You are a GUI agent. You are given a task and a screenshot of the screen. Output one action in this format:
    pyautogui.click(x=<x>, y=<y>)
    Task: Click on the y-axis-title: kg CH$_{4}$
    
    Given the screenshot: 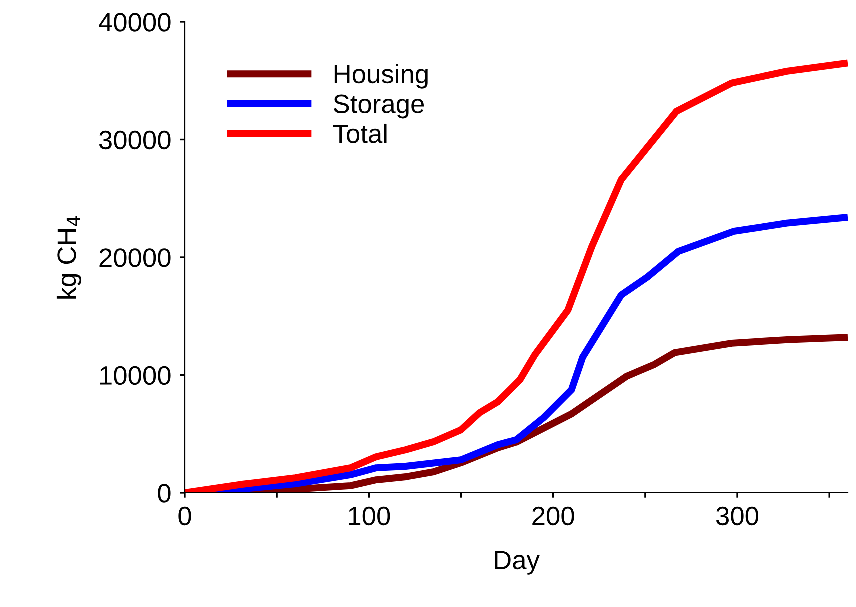 What is the action you would take?
    pyautogui.click(x=69, y=257)
    